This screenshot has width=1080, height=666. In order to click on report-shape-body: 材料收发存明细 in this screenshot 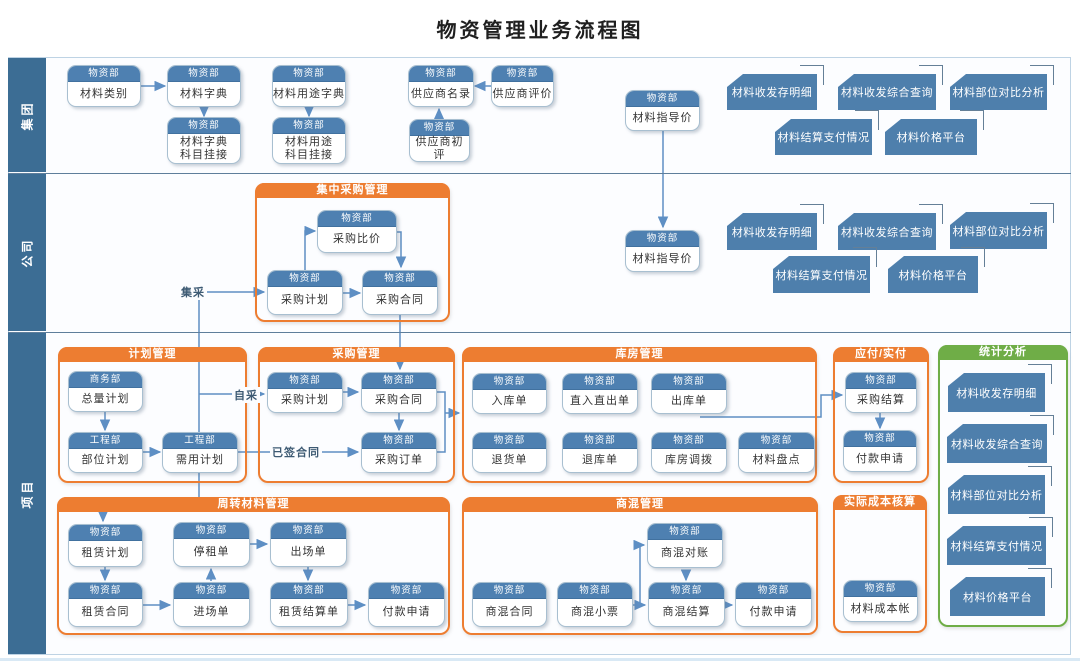, I will do `click(996, 392)`.